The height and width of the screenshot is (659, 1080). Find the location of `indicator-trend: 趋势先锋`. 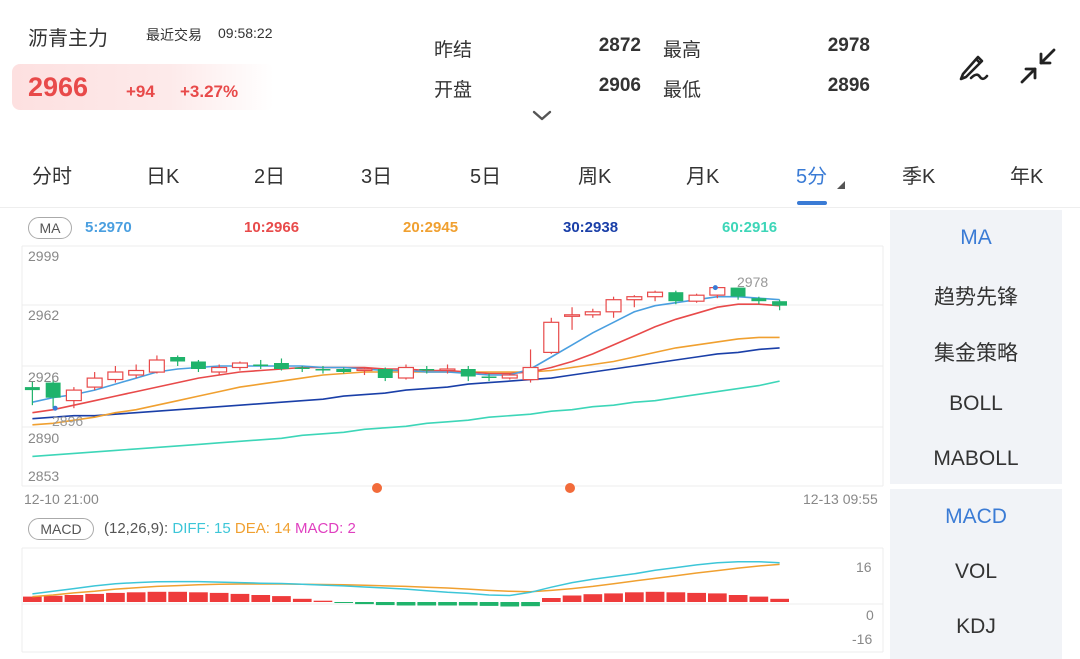

indicator-trend: 趋势先锋 is located at coordinates (976, 297).